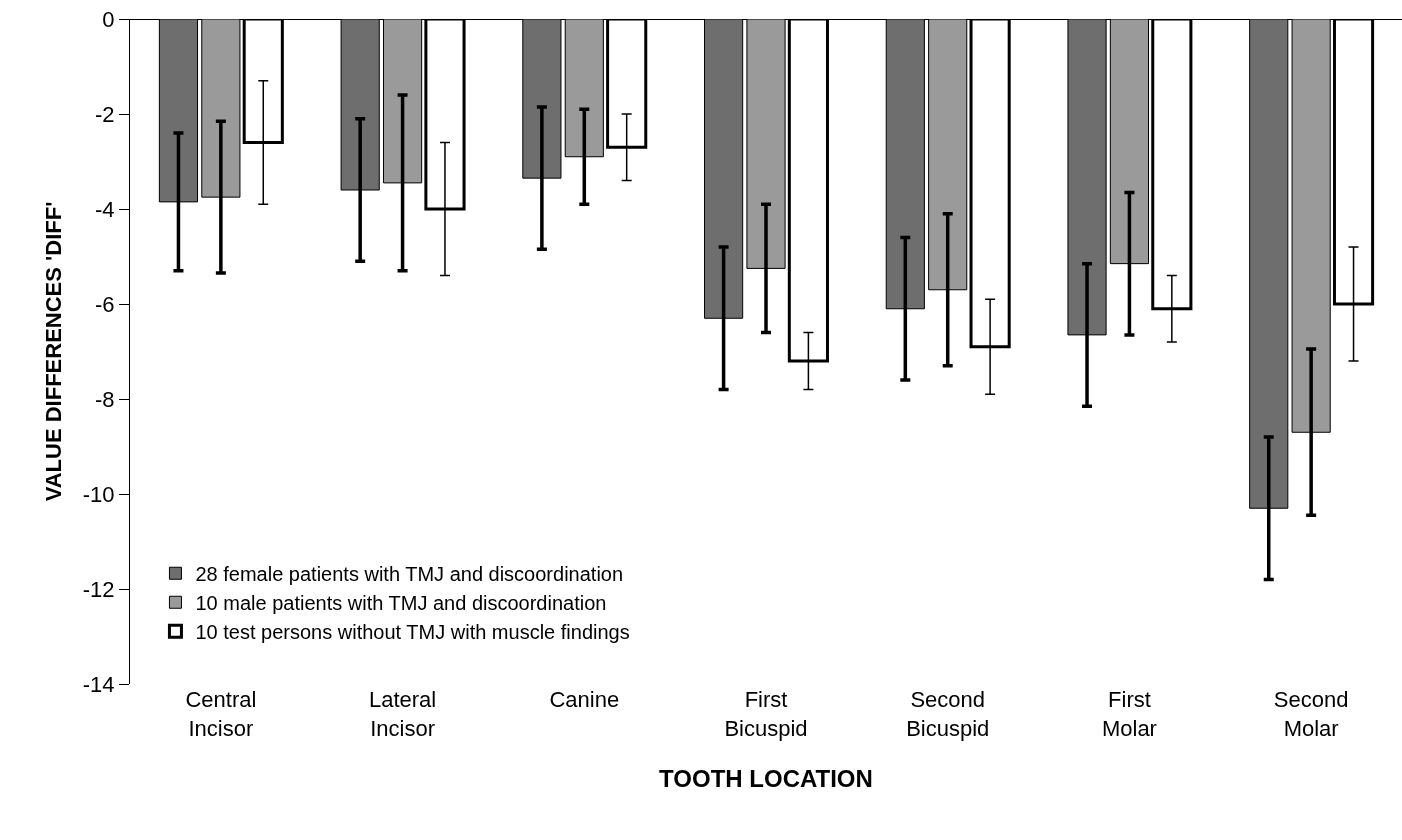 Image resolution: width=1402 pixels, height=840 pixels. Describe the element at coordinates (105, 209) in the screenshot. I see `y-tick-label: -4` at that location.